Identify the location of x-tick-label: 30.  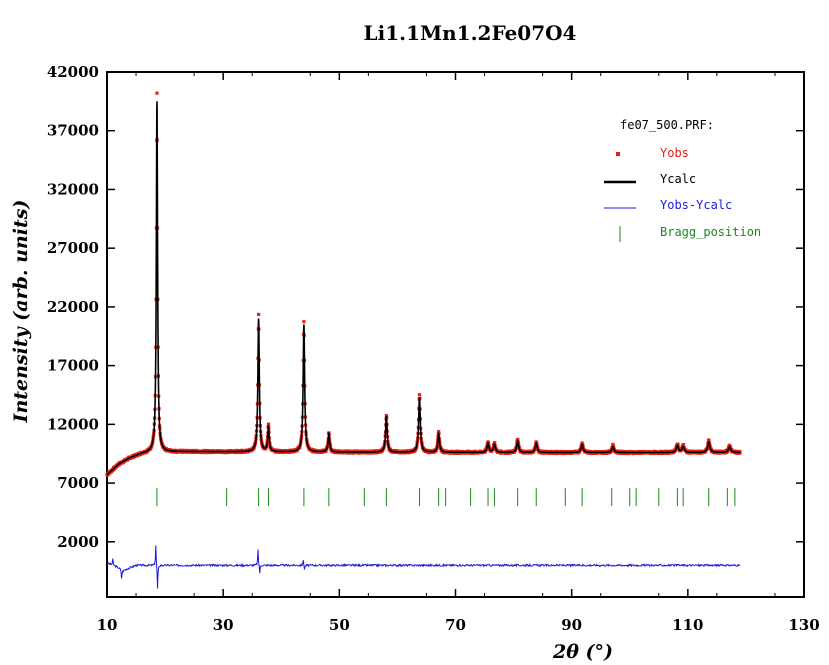
(223, 625).